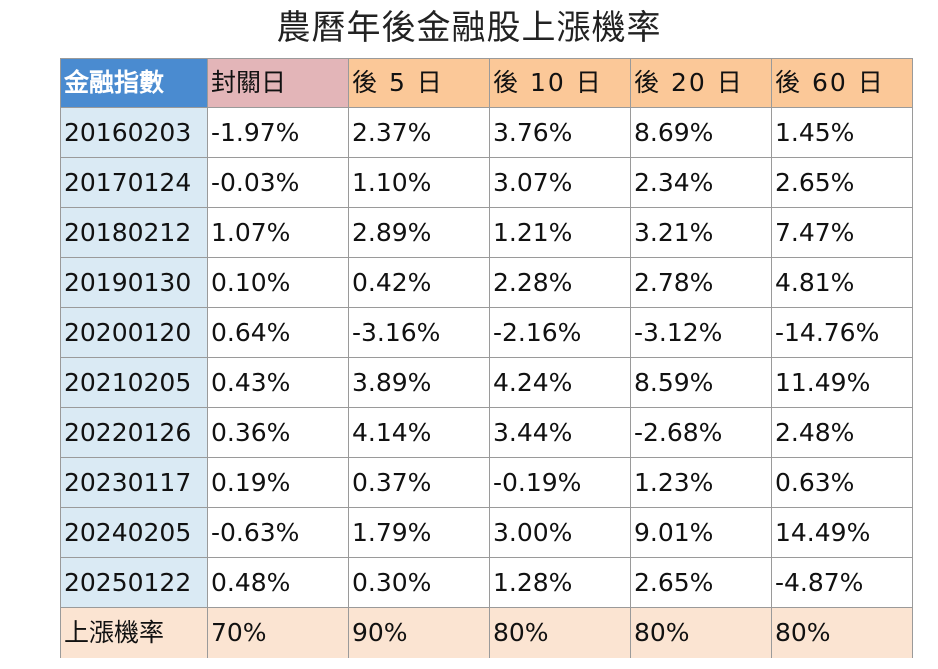  I want to click on date-cell: 20240205, so click(134, 532).